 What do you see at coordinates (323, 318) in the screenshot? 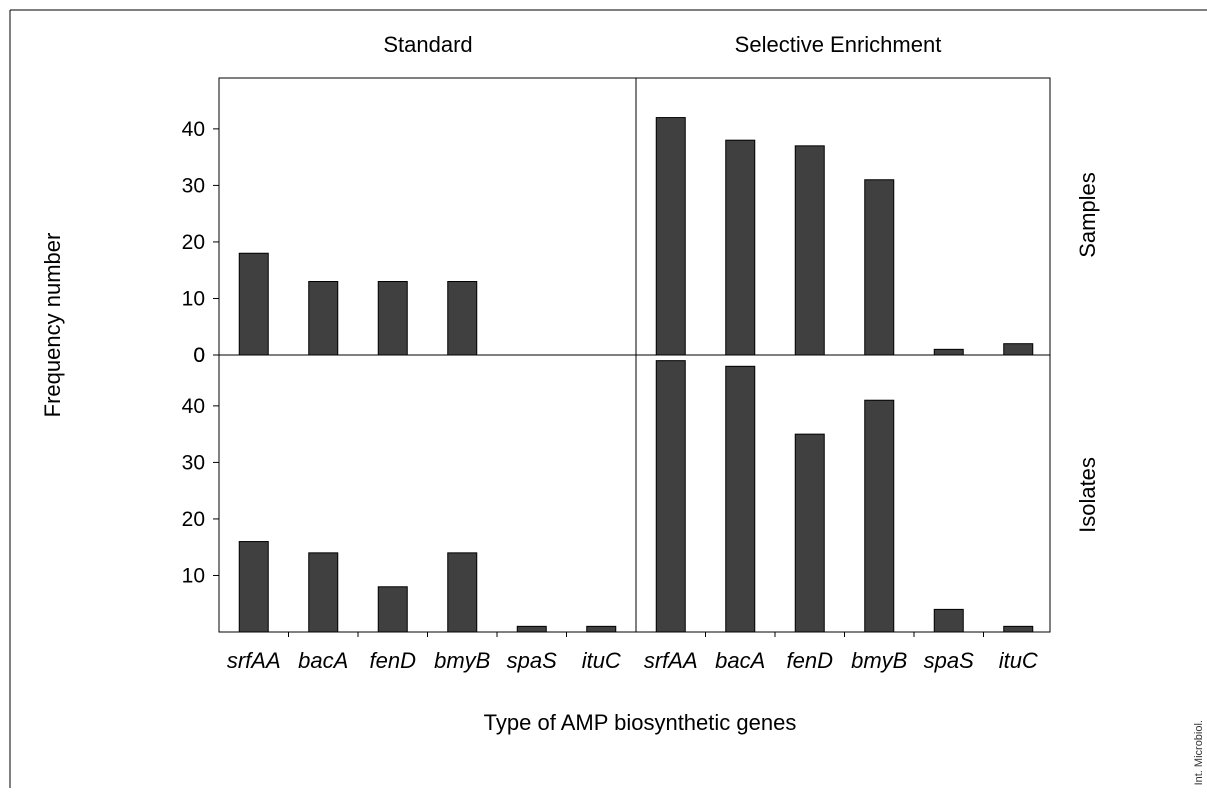
I see `bar-samples-standard-bacA` at bounding box center [323, 318].